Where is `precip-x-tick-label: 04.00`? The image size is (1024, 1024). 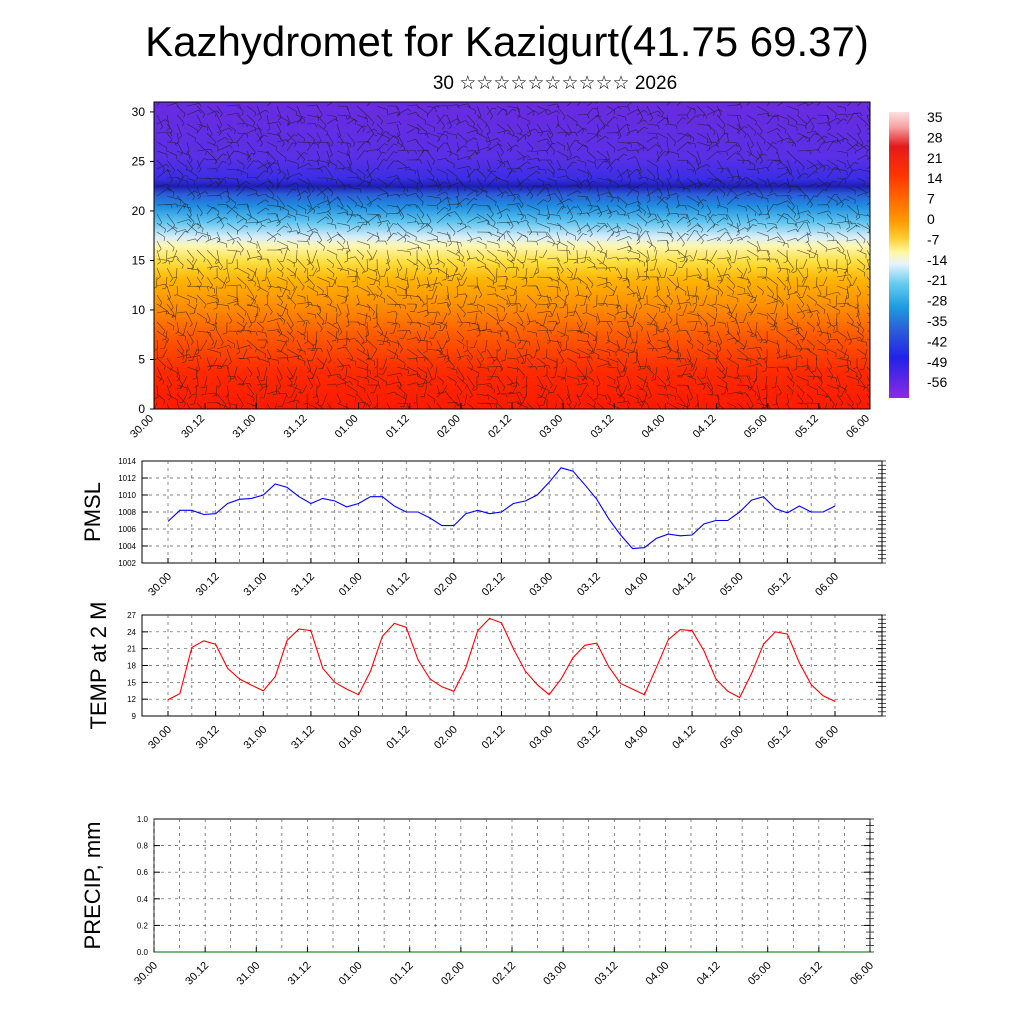 precip-x-tick-label: 04.00 is located at coordinates (658, 974).